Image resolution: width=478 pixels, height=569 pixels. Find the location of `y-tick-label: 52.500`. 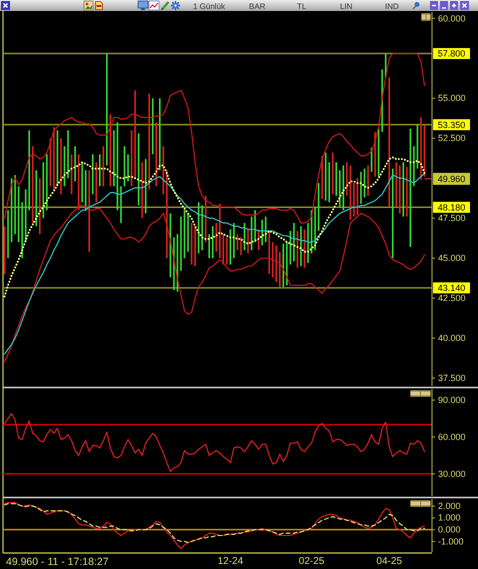

y-tick-label: 52.500 is located at coordinates (452, 138).